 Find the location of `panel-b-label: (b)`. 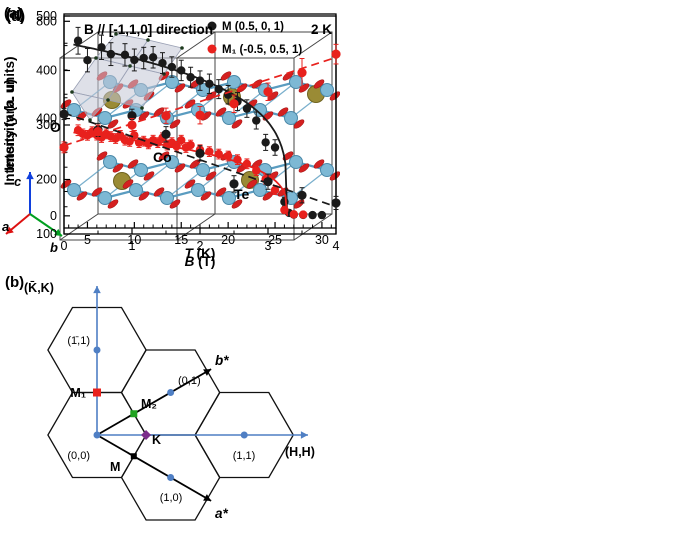

panel-b-label: (b) is located at coordinates (14, 282).